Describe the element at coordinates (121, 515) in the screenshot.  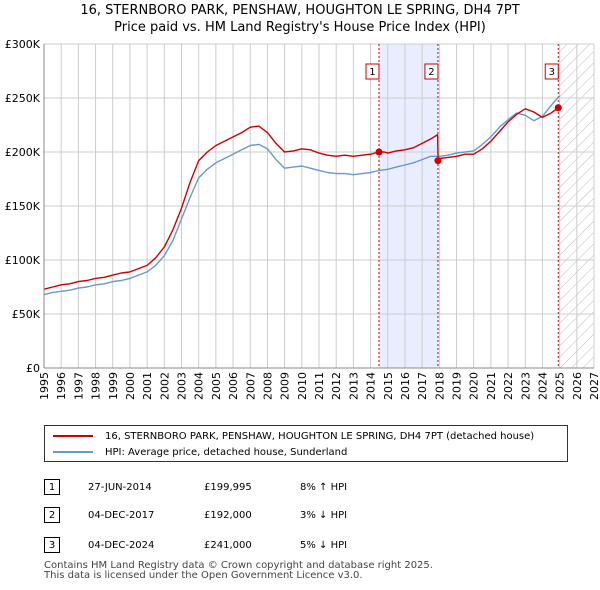
I see `sale-date: 04-DEC-2017` at that location.